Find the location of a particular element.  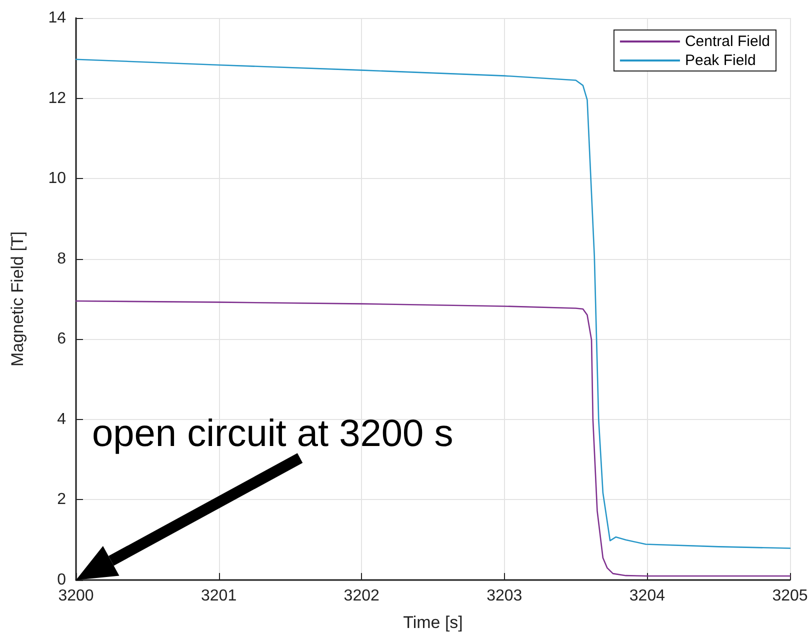

y-tick-label: 14 is located at coordinates (57, 18).